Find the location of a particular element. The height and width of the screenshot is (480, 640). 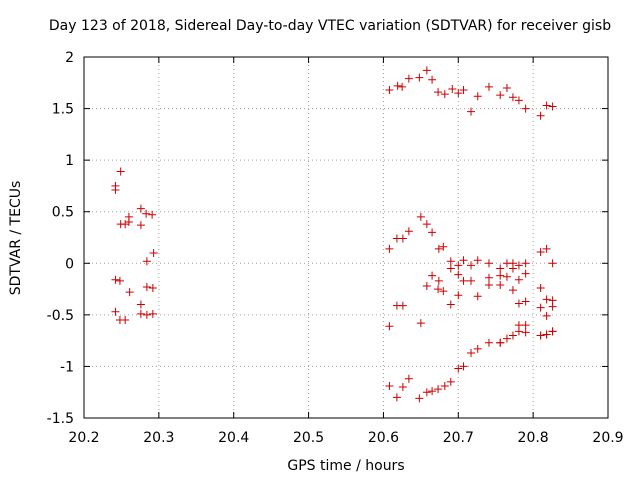

x-tick-label: 20.4 is located at coordinates (233, 438).